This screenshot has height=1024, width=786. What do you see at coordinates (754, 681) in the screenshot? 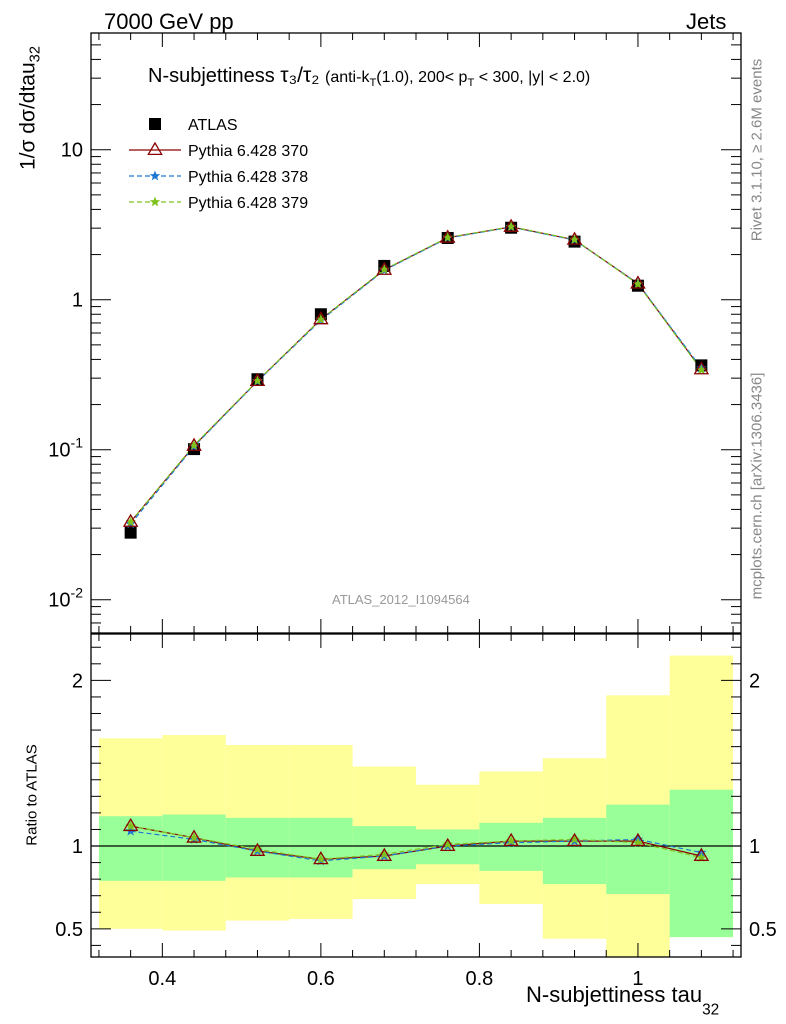
I see `ratio-ytick-label-right: 2` at bounding box center [754, 681].